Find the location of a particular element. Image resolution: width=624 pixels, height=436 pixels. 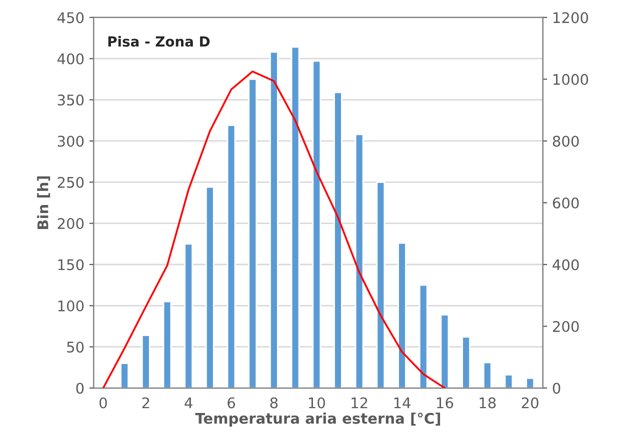

y2-tick-label: 200 is located at coordinates (565, 326).